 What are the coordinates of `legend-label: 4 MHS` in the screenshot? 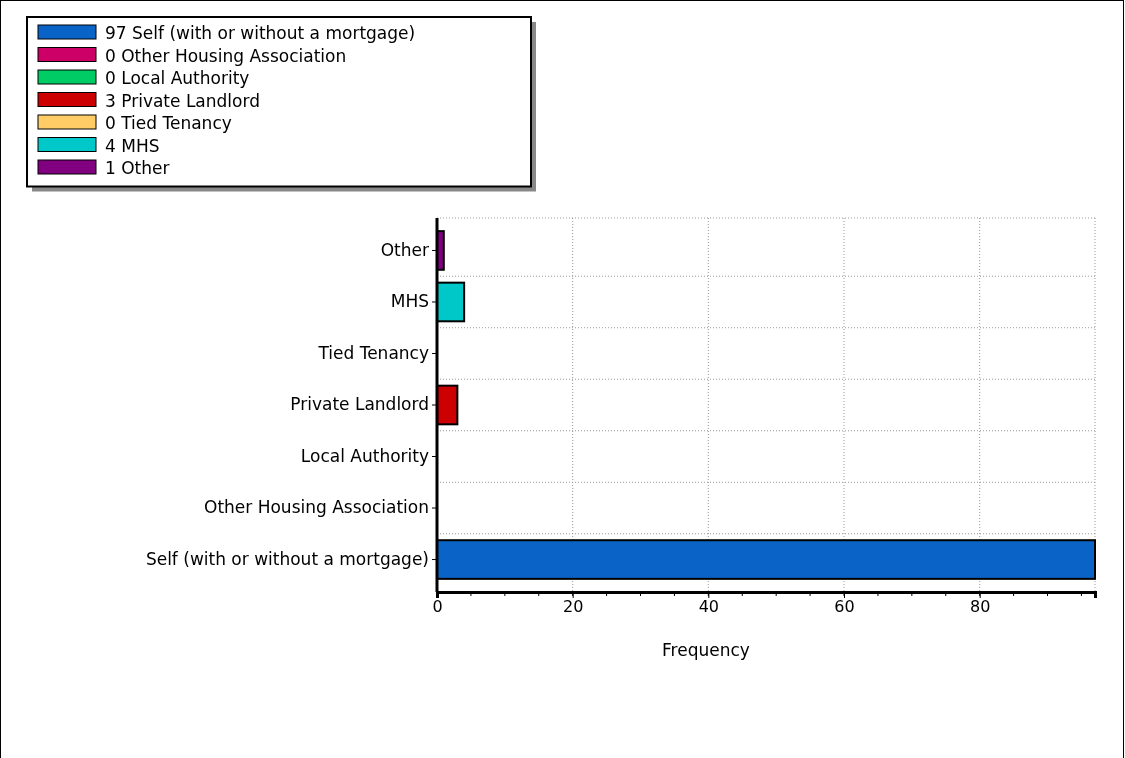 It's located at (132, 145).